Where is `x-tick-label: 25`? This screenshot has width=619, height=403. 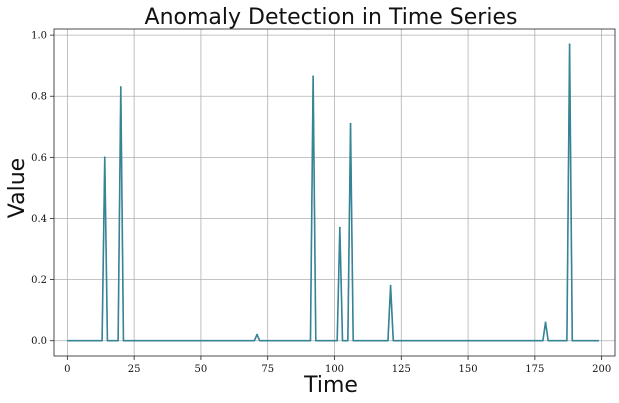
x-tick-label: 25 is located at coordinates (134, 369).